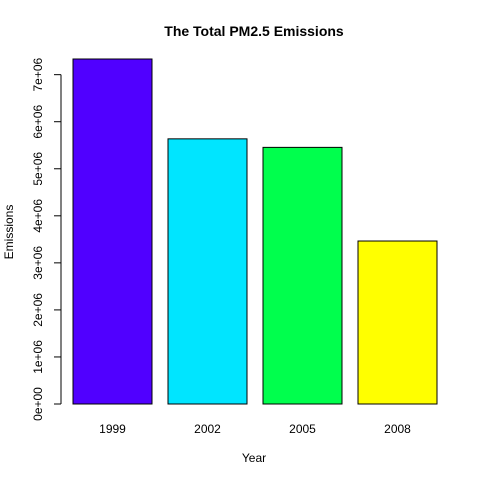 This screenshot has height=480, width=480. Describe the element at coordinates (9, 232) in the screenshot. I see `y-axis-label: Emissions` at that location.